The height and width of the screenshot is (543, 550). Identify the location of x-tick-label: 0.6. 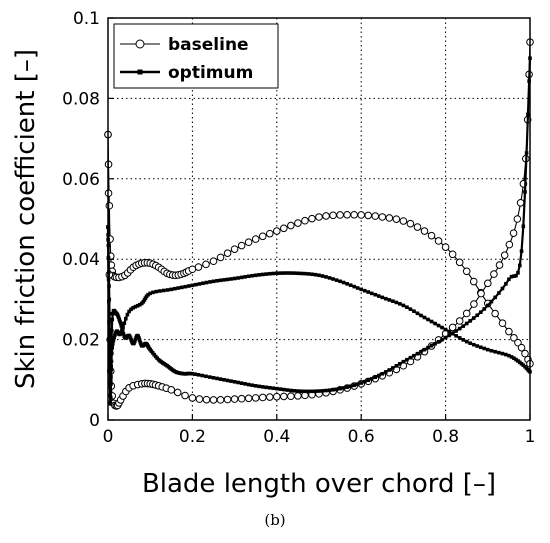
(361, 437).